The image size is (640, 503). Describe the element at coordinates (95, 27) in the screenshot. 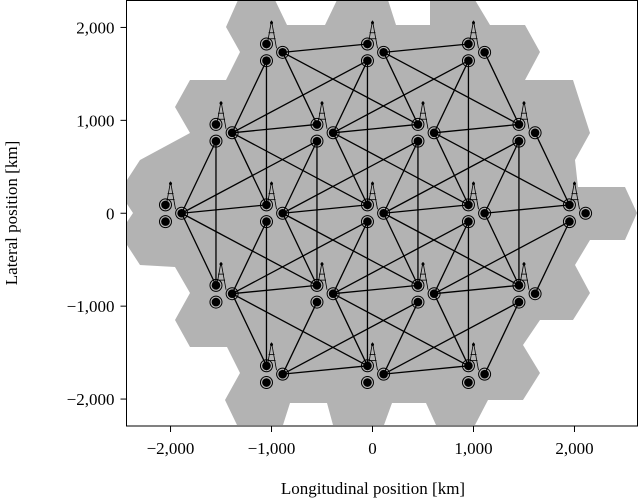

I see `y-tick-label: 2,000` at that location.